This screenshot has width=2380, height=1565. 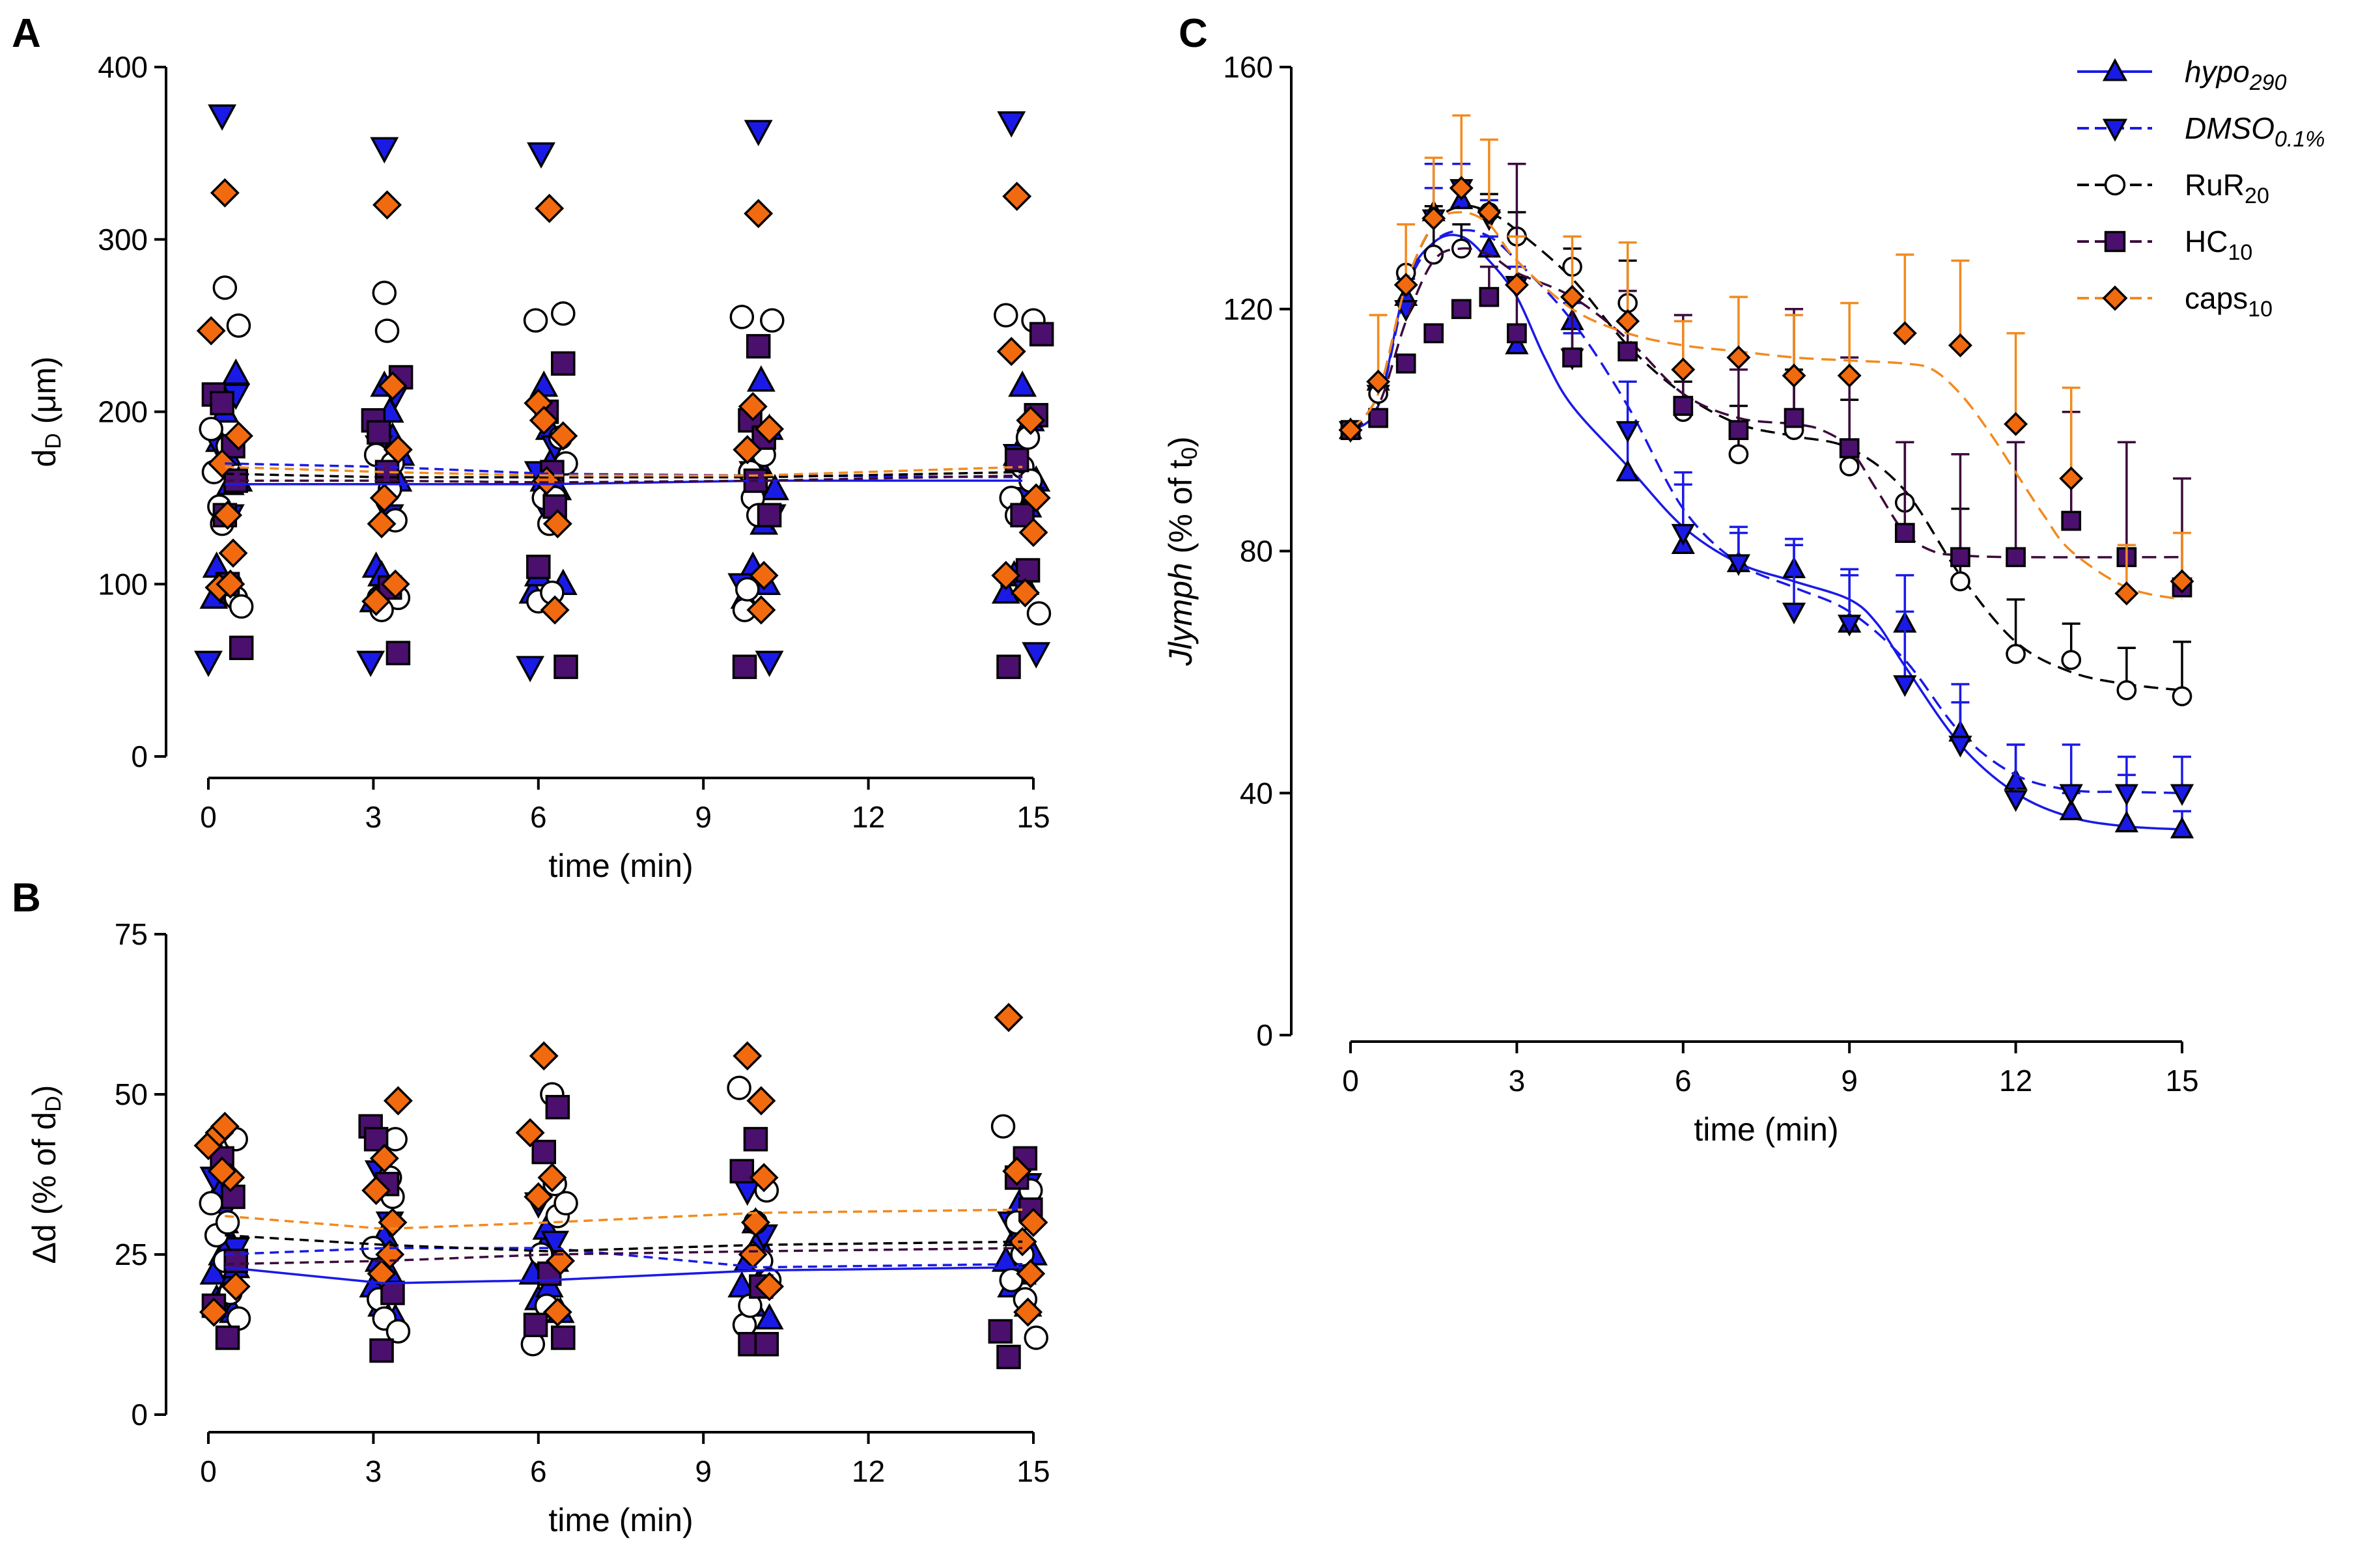 I want to click on panel-a-x-tick-label: 9, so click(x=703, y=817).